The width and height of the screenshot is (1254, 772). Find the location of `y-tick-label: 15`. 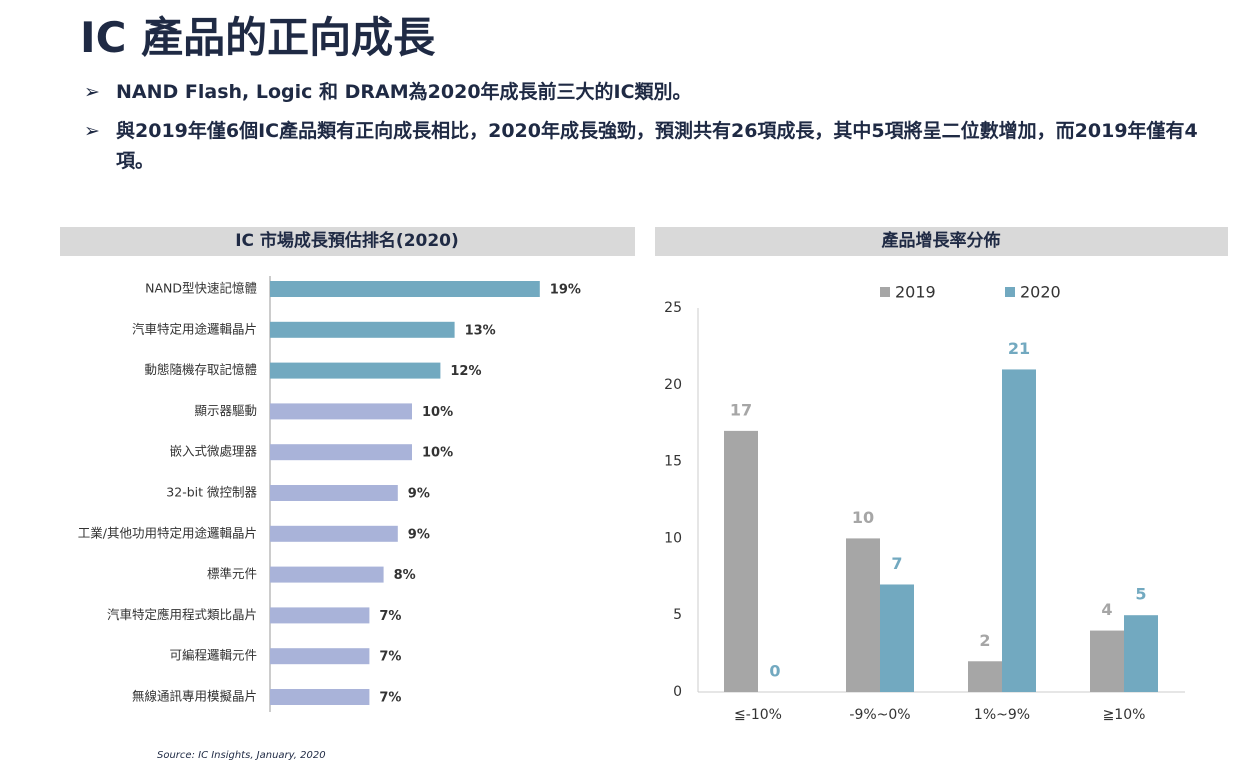

y-tick-label: 15 is located at coordinates (673, 462).